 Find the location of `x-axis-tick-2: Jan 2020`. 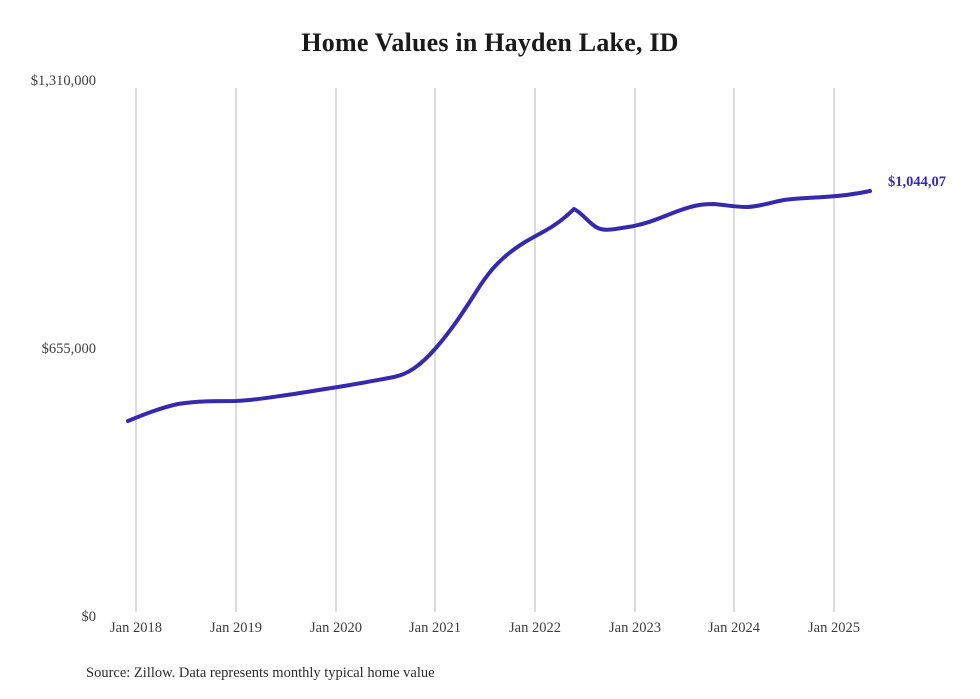

x-axis-tick-2: Jan 2020 is located at coordinates (336, 628).